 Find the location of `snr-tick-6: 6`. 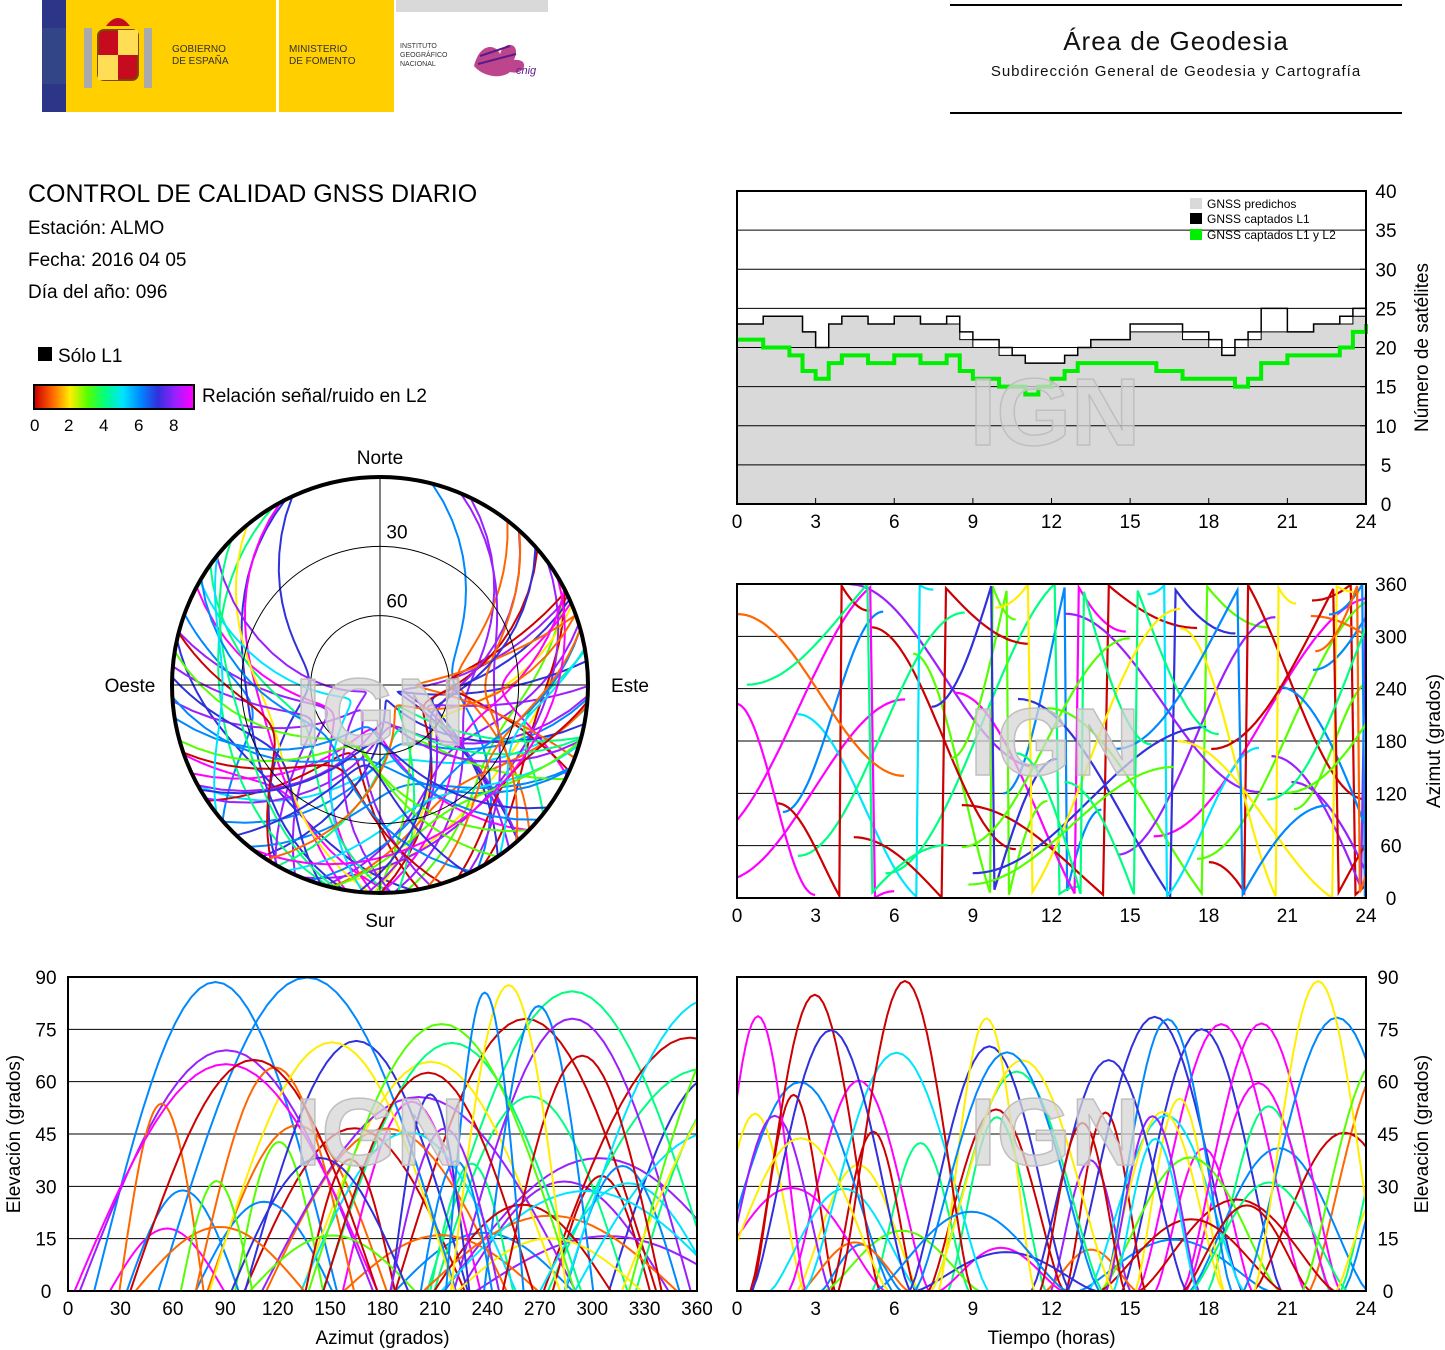

snr-tick-6: 6 is located at coordinates (139, 425).